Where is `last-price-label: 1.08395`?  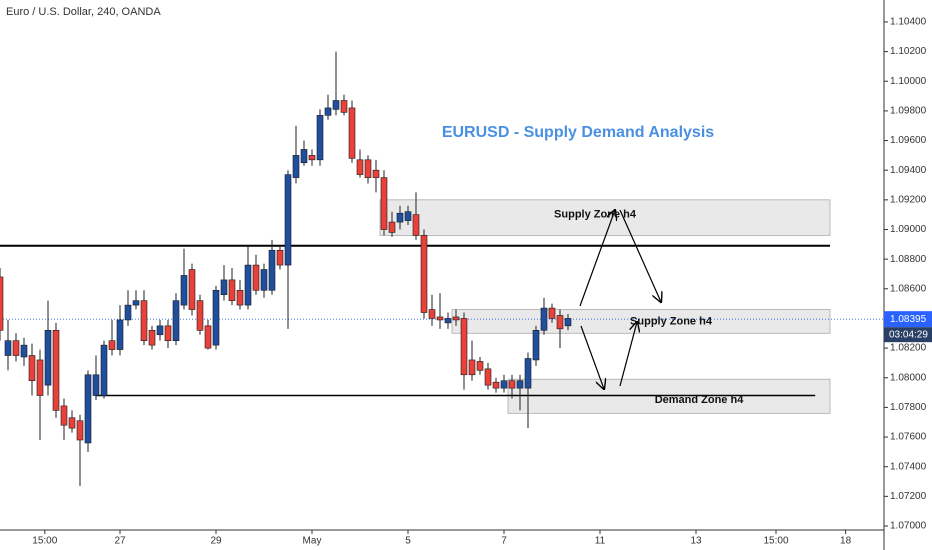
last-price-label: 1.08395 is located at coordinates (908, 319).